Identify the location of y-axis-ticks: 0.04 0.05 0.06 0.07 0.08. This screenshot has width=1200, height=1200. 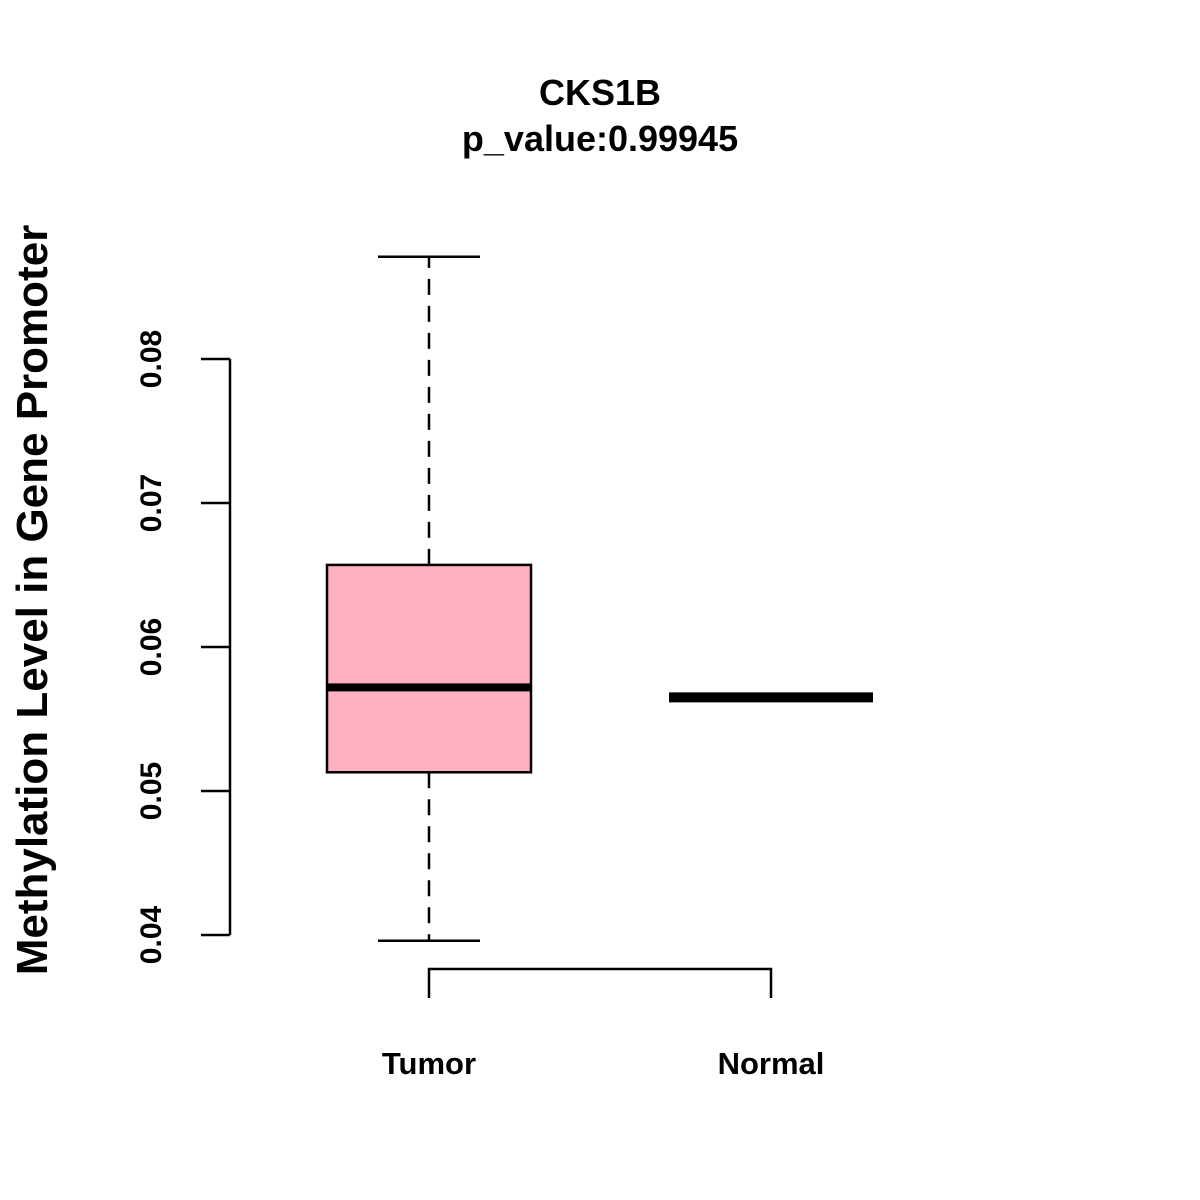
(182, 647).